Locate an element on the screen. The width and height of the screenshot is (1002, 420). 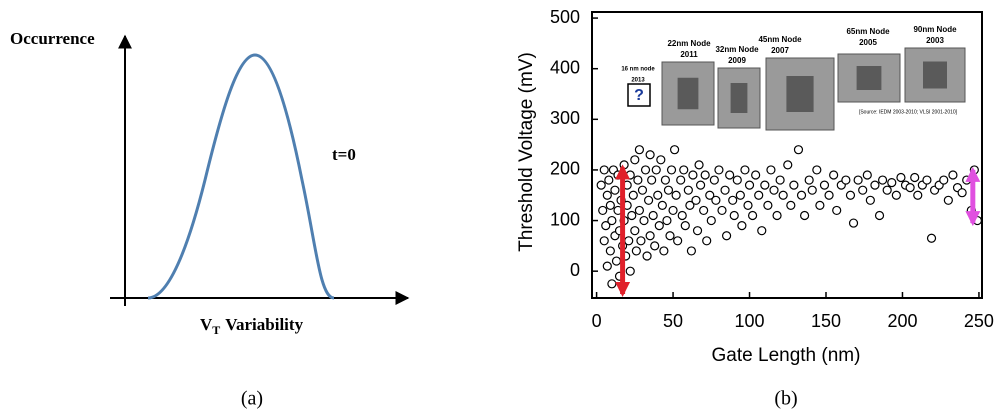
x-label: VT Variability is located at coordinates (252, 326).